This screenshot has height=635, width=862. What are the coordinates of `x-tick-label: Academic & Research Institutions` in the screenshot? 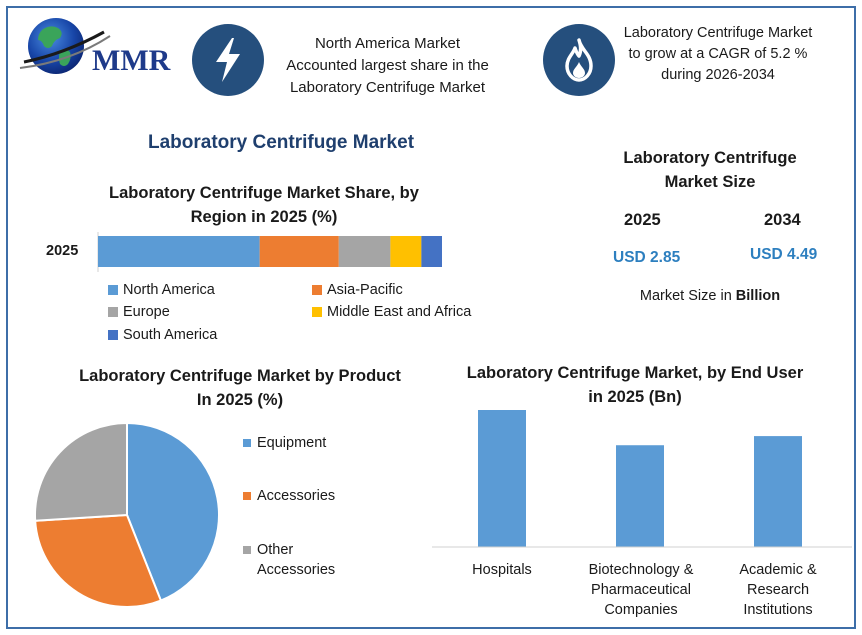 It's located at (778, 590).